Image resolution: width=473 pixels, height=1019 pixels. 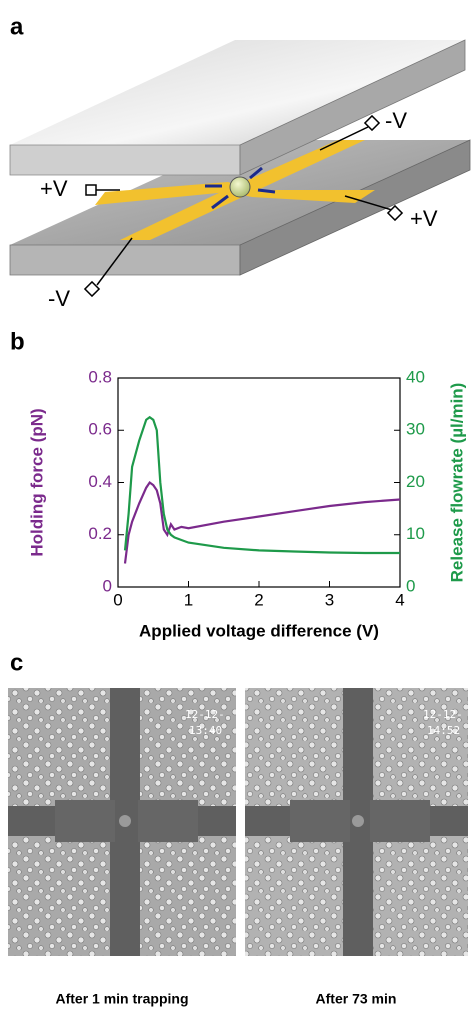 What do you see at coordinates (410, 585) in the screenshot?
I see `y2-tick-label: 0` at bounding box center [410, 585].